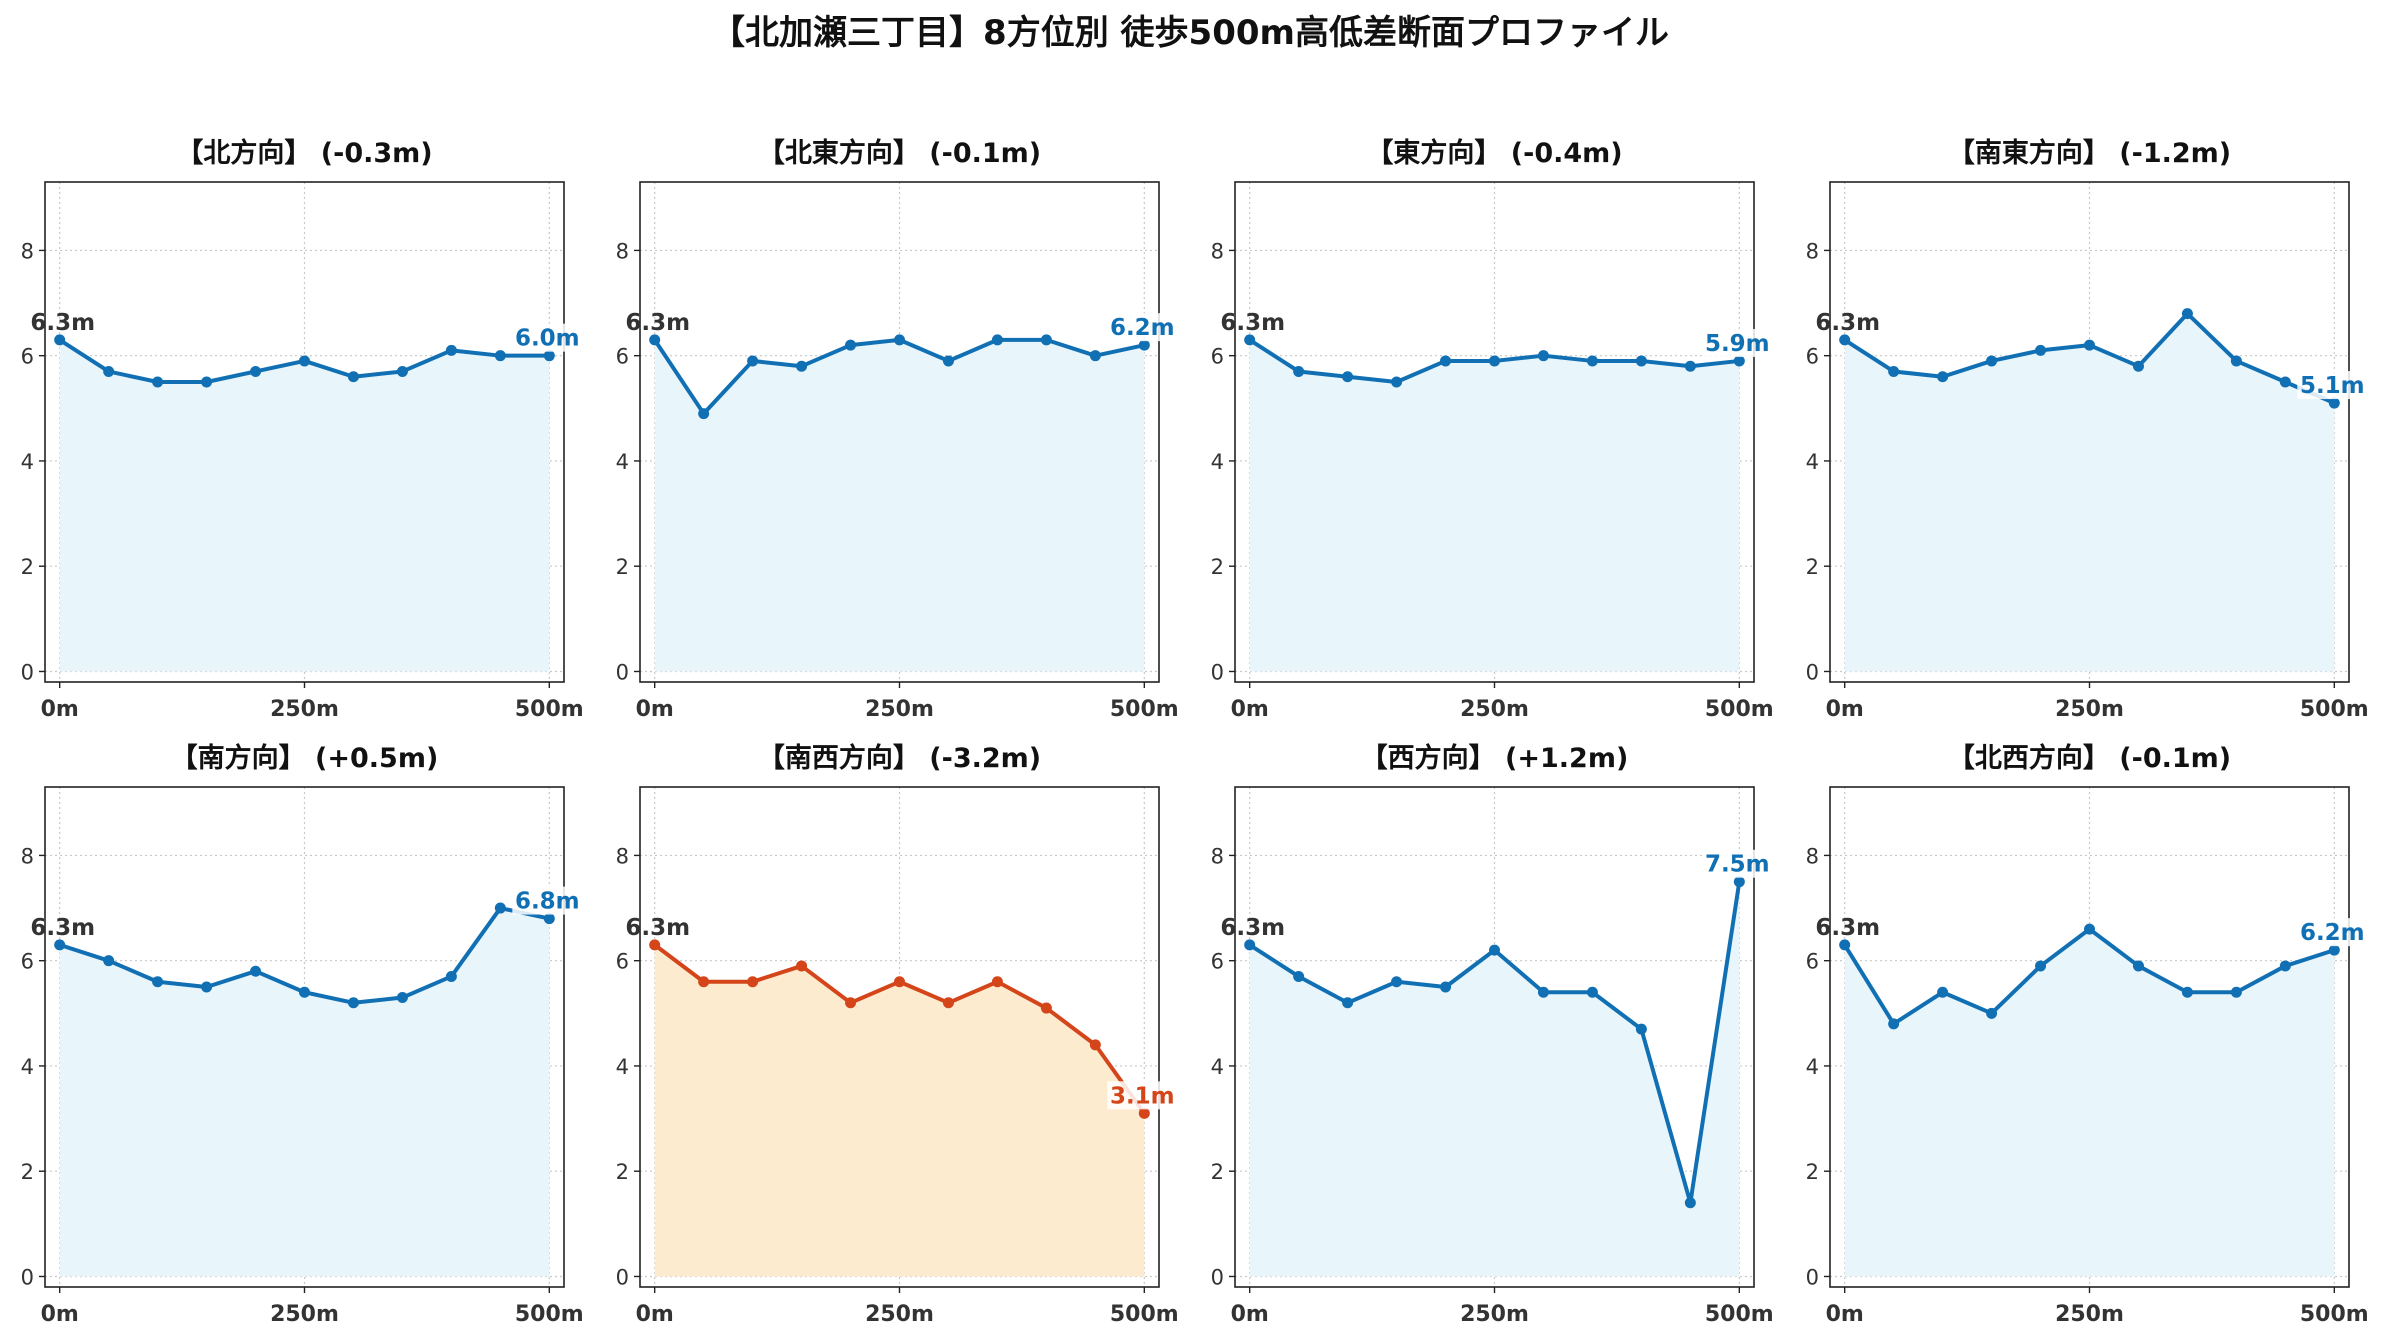 The image size is (2381, 1344). Describe the element at coordinates (897, 429) in the screenshot. I see `subplot-2: 【北東方向】 (-0.1m) 0 2 4 6 8 0m 250m 500m 6.3m 6.2m` at that location.